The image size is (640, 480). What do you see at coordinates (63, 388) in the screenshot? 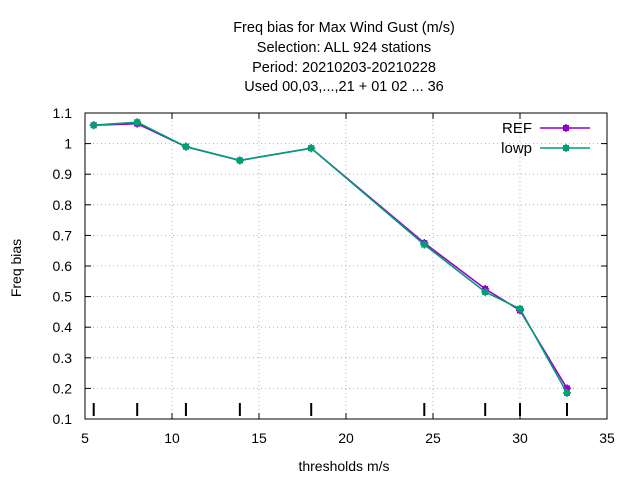
I see `y-tick-label: 0.2` at bounding box center [63, 388].